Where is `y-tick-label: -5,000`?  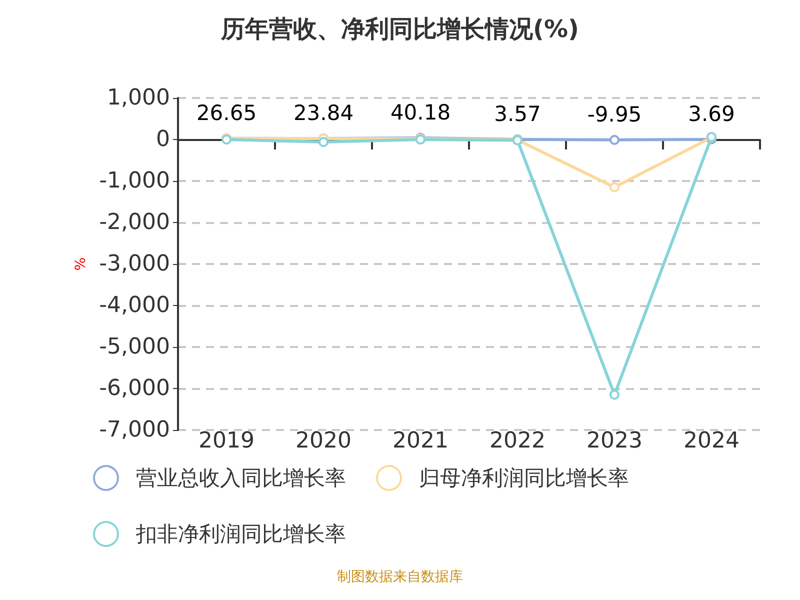
y-tick-label: -5,000 is located at coordinates (134, 347).